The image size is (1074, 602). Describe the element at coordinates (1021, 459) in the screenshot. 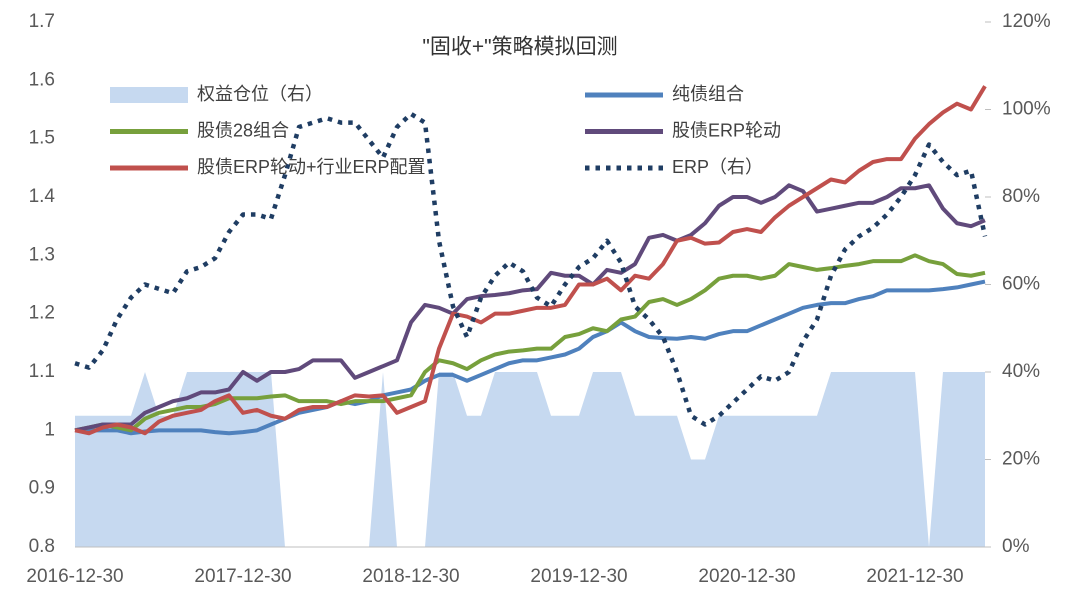

I see `y2-tick-label: 20%` at that location.